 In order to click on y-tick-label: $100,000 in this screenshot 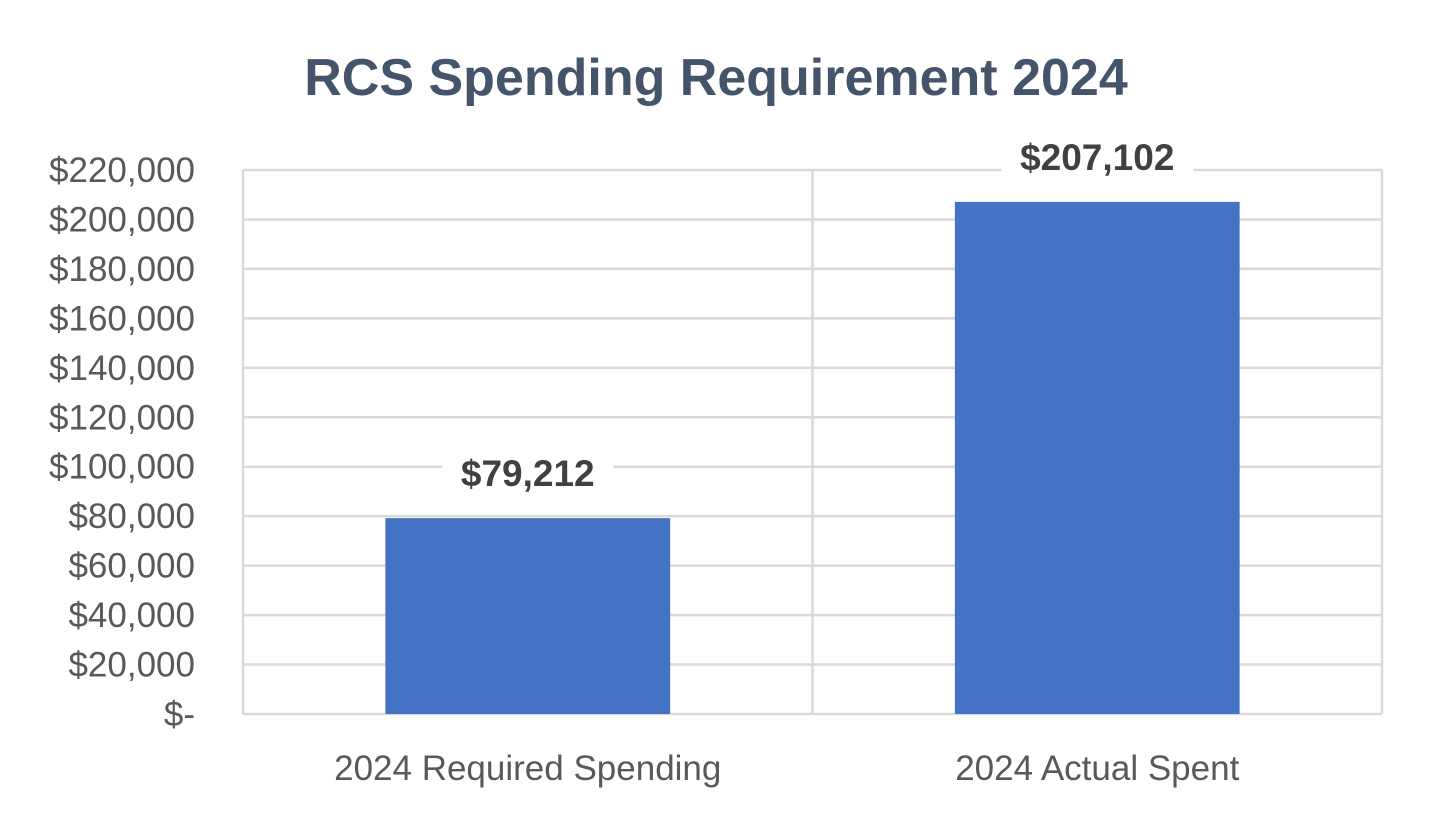, I will do `click(122, 467)`.